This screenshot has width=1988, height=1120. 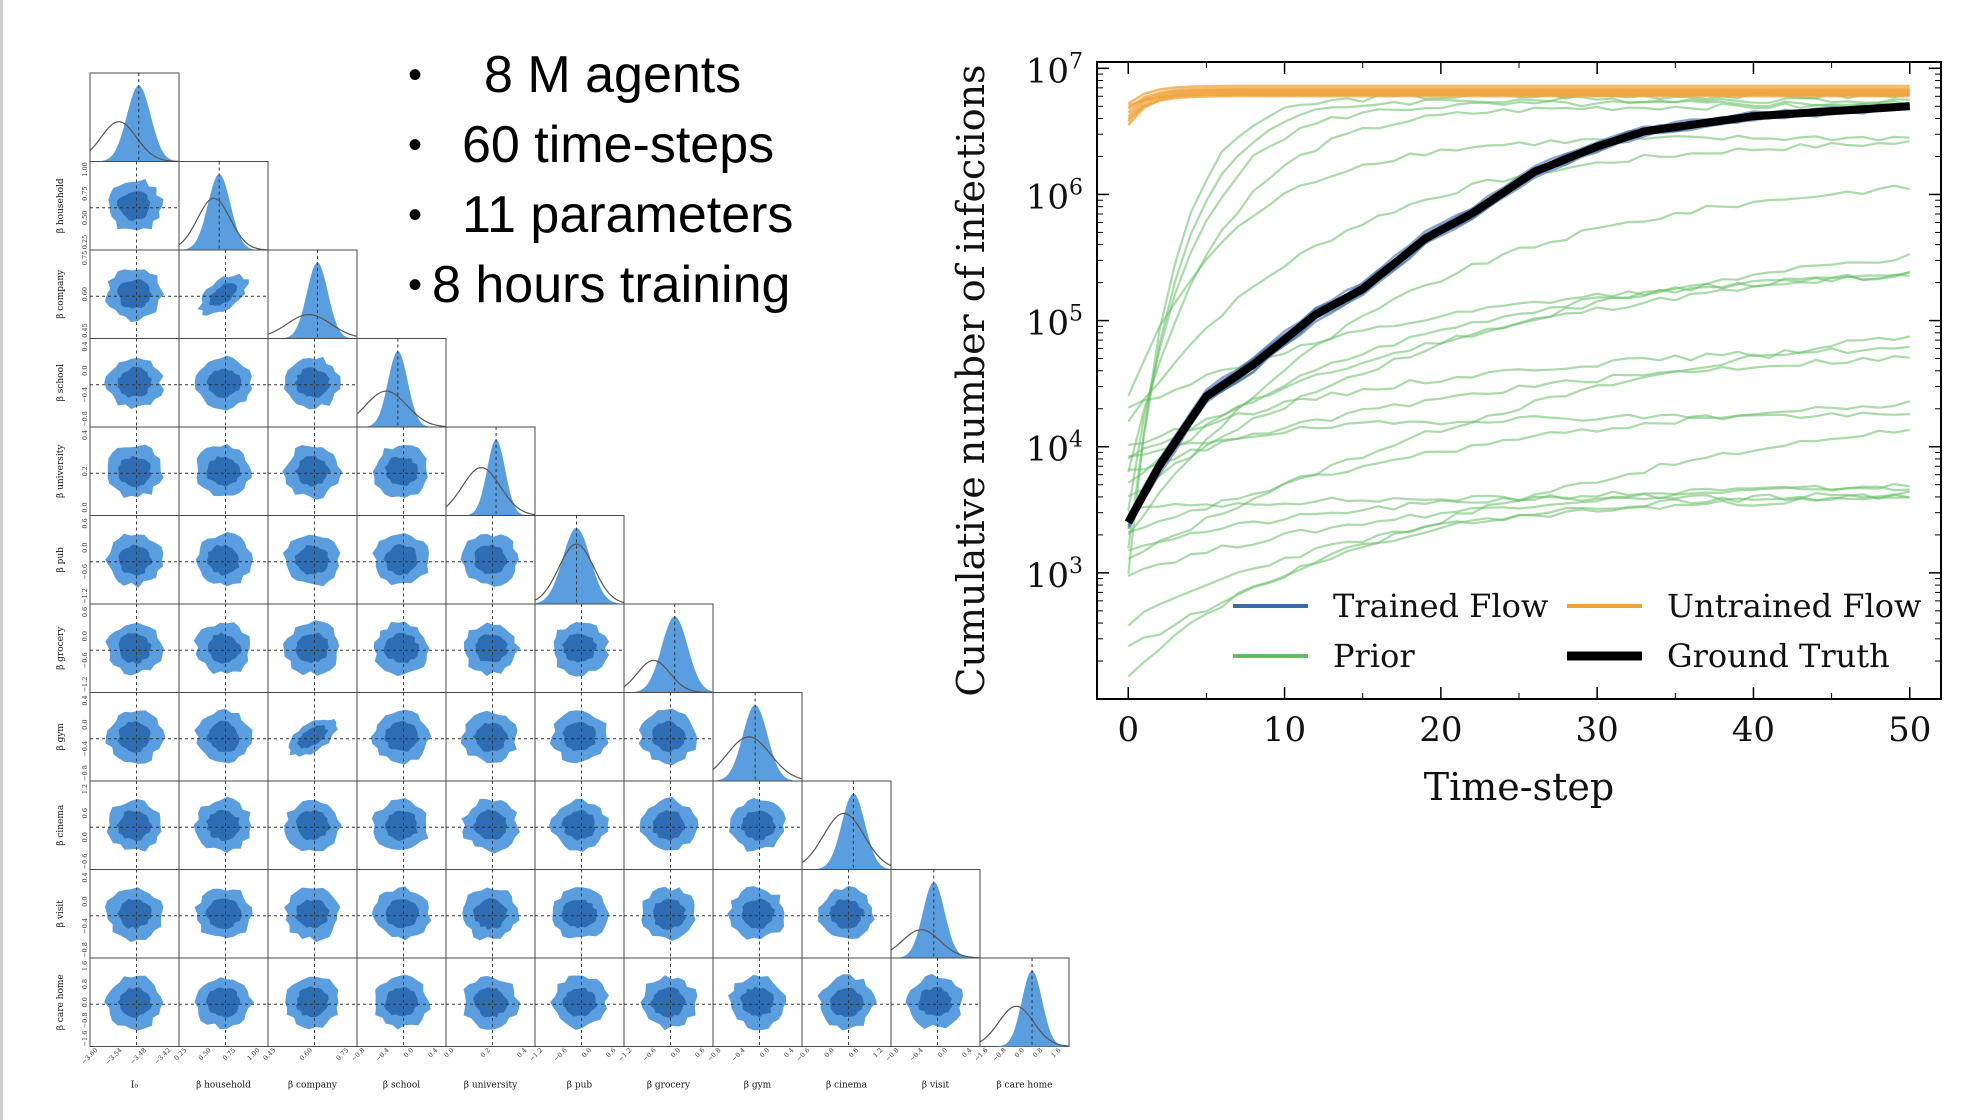 What do you see at coordinates (61, 205) in the screenshot?
I see `y-axis-label: β household` at bounding box center [61, 205].